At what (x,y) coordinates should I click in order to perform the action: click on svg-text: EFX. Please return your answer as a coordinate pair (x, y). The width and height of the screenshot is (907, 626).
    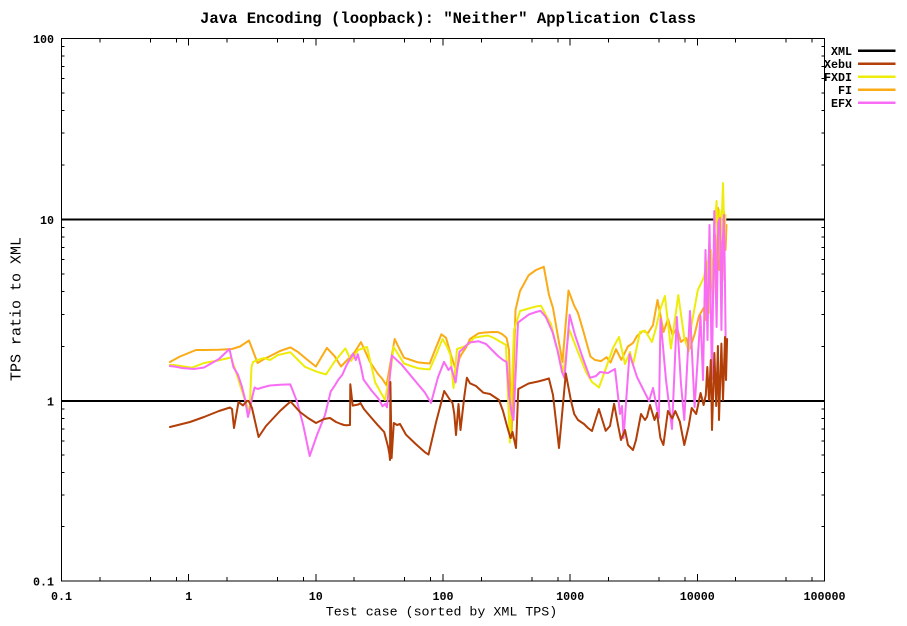
    Looking at the image, I should click on (842, 104).